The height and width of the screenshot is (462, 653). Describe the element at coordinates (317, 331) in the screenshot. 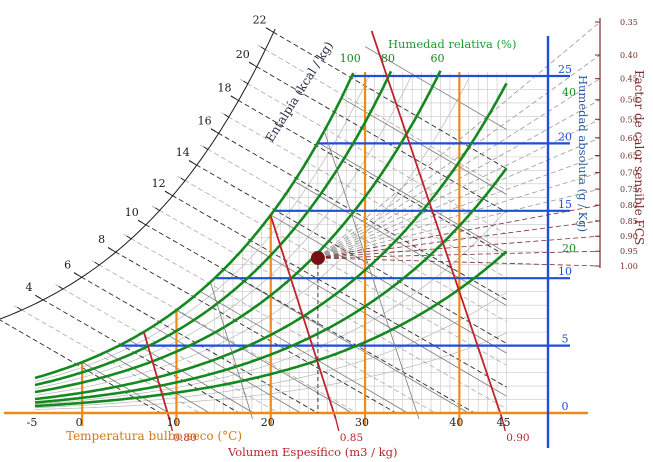

I see `reference-point` at that location.